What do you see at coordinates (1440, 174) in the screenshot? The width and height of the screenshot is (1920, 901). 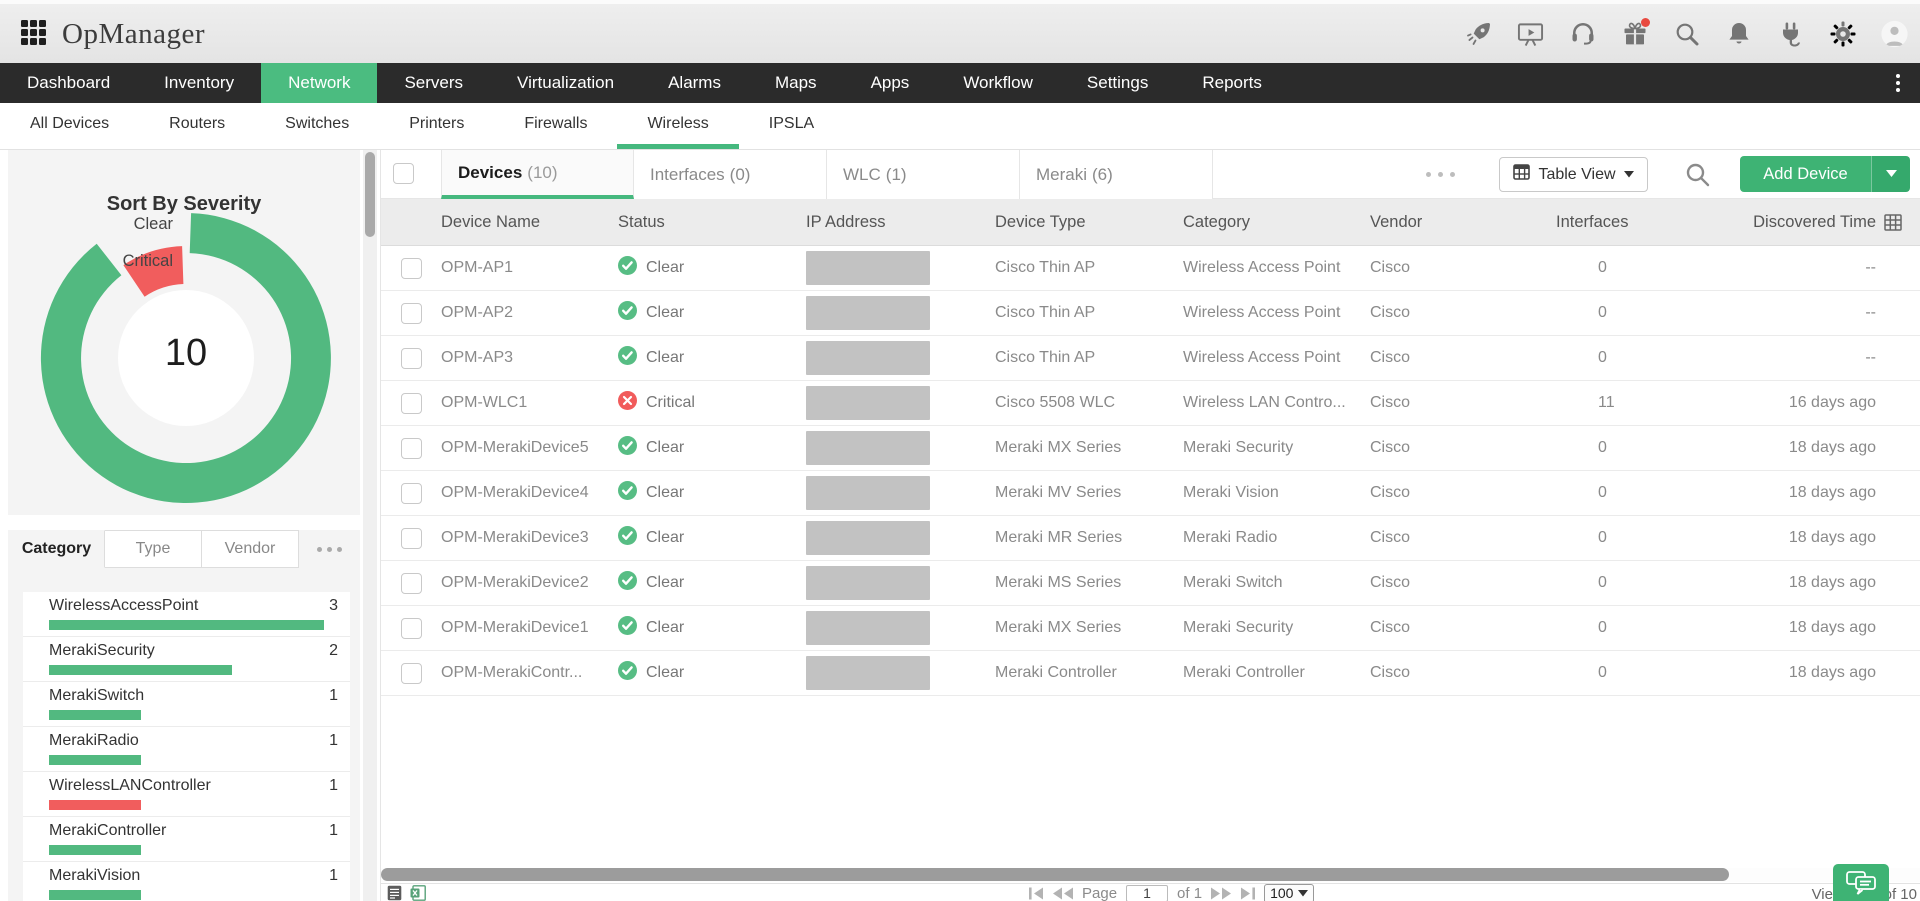 I see `more-tabs-icon` at bounding box center [1440, 174].